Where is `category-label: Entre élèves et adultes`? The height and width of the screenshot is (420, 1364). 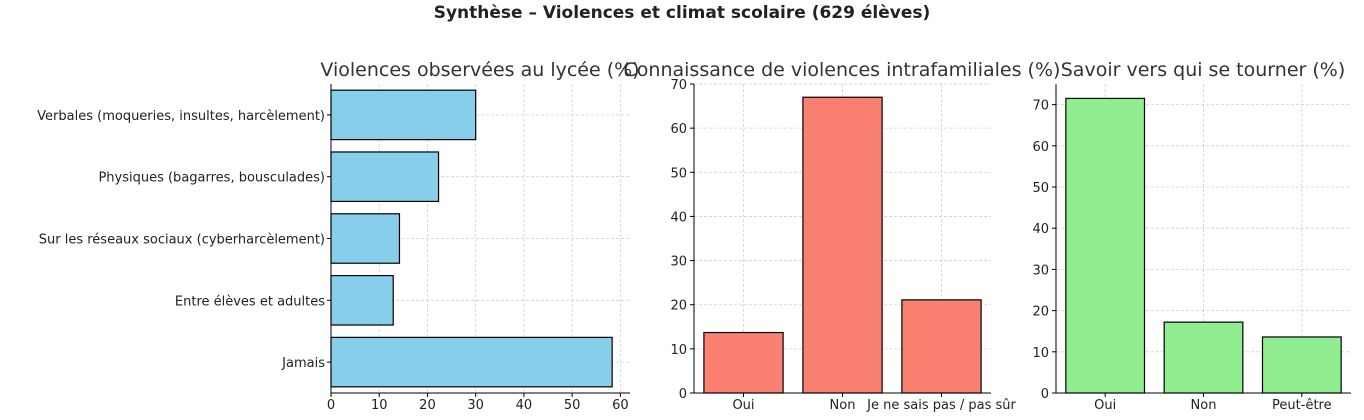
category-label: Entre élèves et adultes is located at coordinates (250, 301).